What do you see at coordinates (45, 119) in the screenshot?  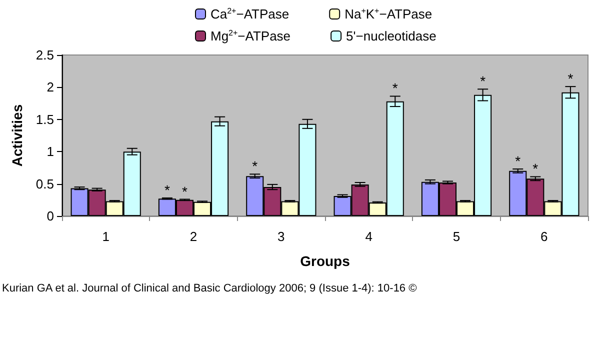 I see `y-tick-label: 1.5` at bounding box center [45, 119].